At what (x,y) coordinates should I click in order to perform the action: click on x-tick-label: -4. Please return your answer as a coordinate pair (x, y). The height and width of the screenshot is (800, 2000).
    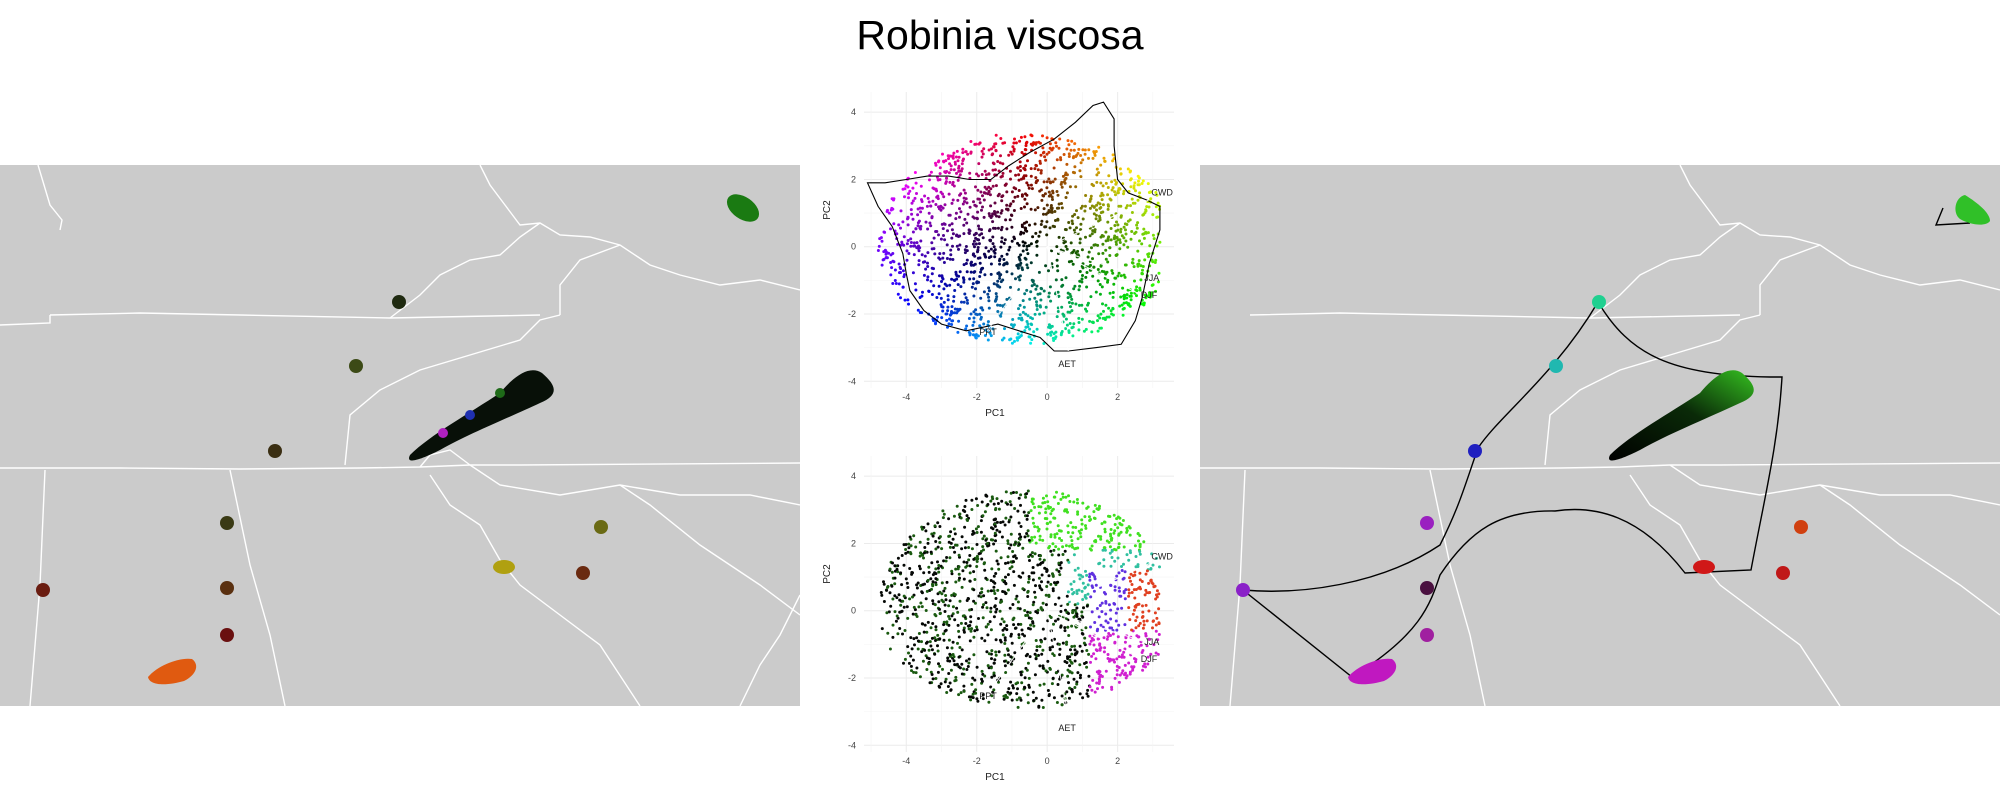
    Looking at the image, I should click on (906, 397).